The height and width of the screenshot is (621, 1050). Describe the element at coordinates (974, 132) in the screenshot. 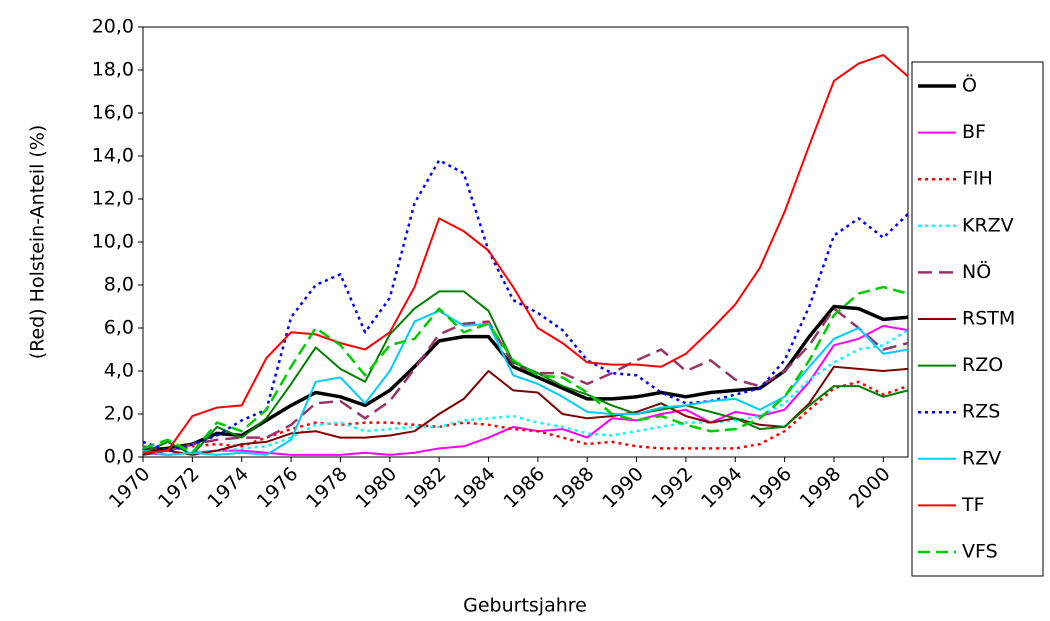

I see `legend-label: BF` at that location.